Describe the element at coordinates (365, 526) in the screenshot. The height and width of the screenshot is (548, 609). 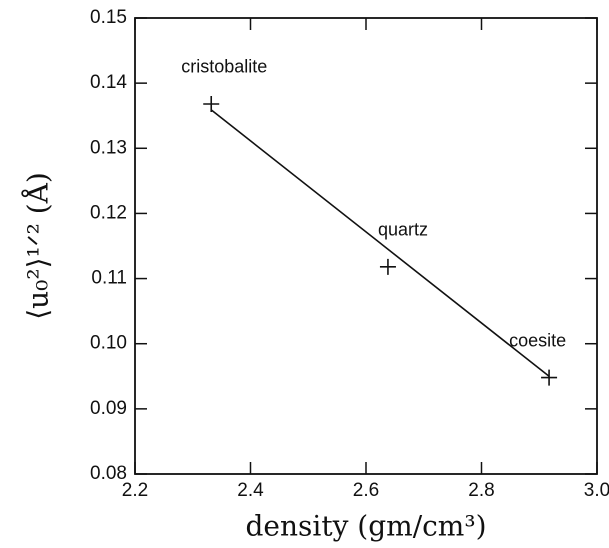
I see `x-axis-label: density (gm/cm³)` at that location.